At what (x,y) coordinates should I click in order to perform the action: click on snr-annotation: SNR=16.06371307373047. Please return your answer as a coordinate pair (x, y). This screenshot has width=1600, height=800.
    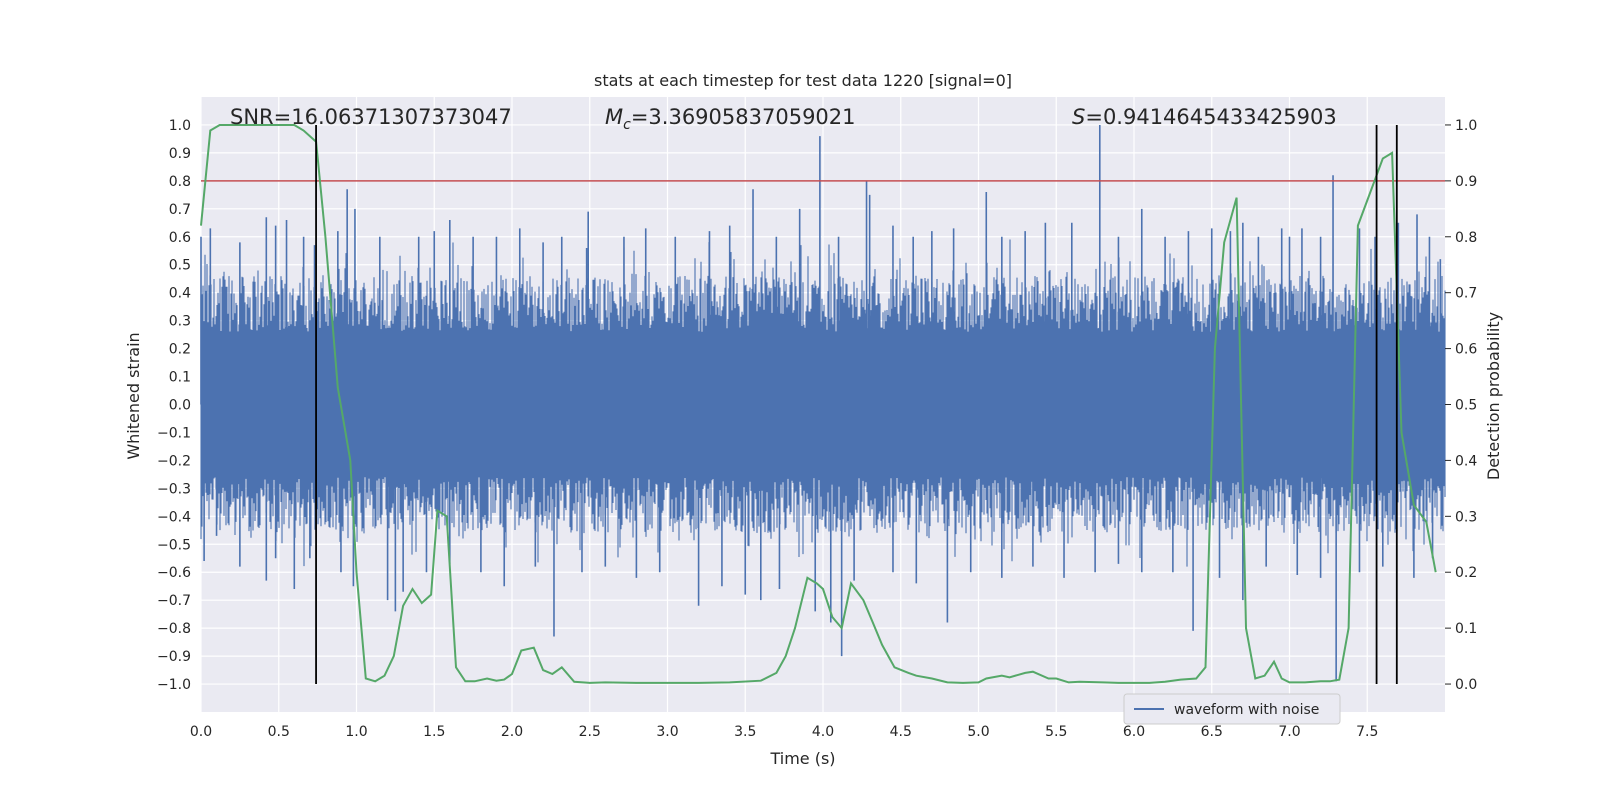
    Looking at the image, I should click on (371, 117).